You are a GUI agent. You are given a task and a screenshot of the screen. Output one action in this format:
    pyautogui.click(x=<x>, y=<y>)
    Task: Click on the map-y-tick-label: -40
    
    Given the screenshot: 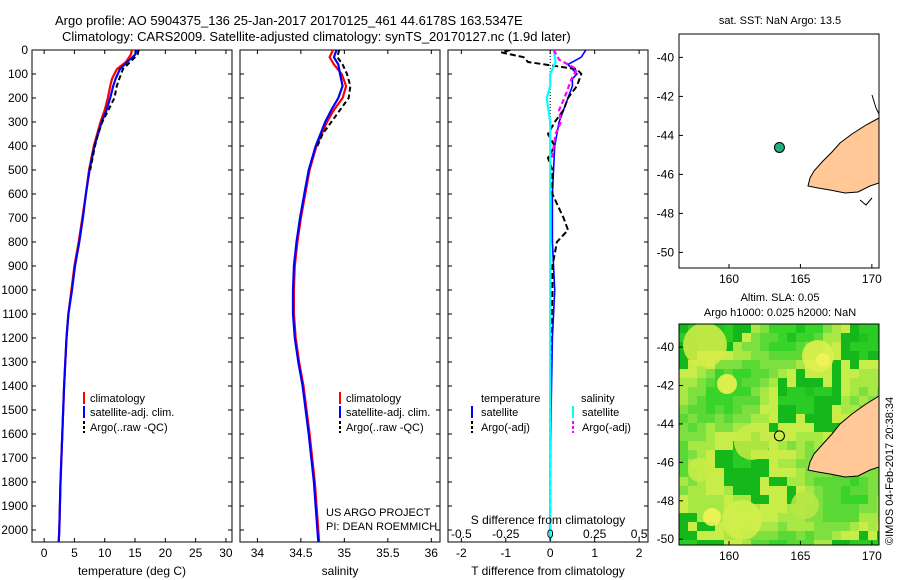 What is the action you would take?
    pyautogui.click(x=666, y=347)
    